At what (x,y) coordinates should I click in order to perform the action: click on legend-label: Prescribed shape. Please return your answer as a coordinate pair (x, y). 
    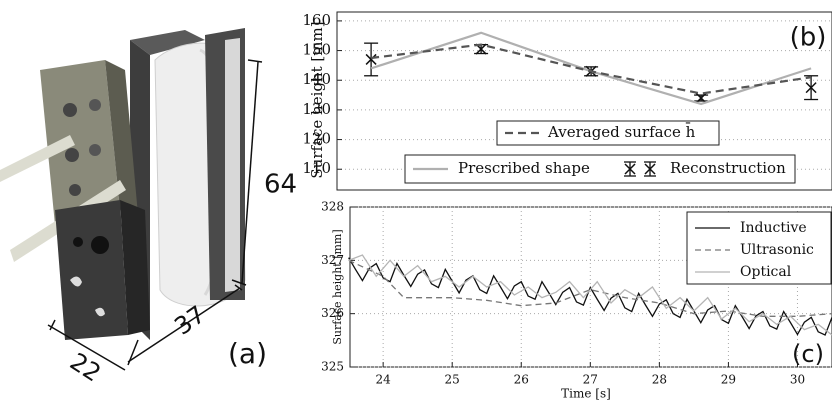
    Looking at the image, I should click on (524, 168).